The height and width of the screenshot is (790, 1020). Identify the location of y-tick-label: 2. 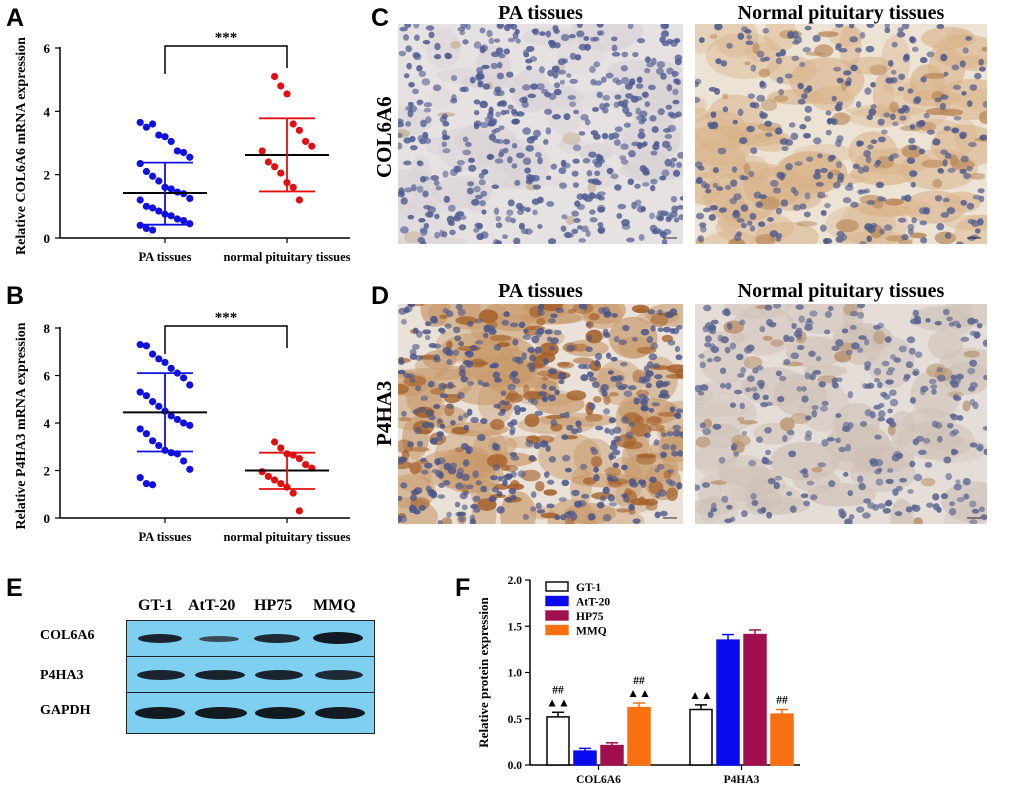
(47, 471).